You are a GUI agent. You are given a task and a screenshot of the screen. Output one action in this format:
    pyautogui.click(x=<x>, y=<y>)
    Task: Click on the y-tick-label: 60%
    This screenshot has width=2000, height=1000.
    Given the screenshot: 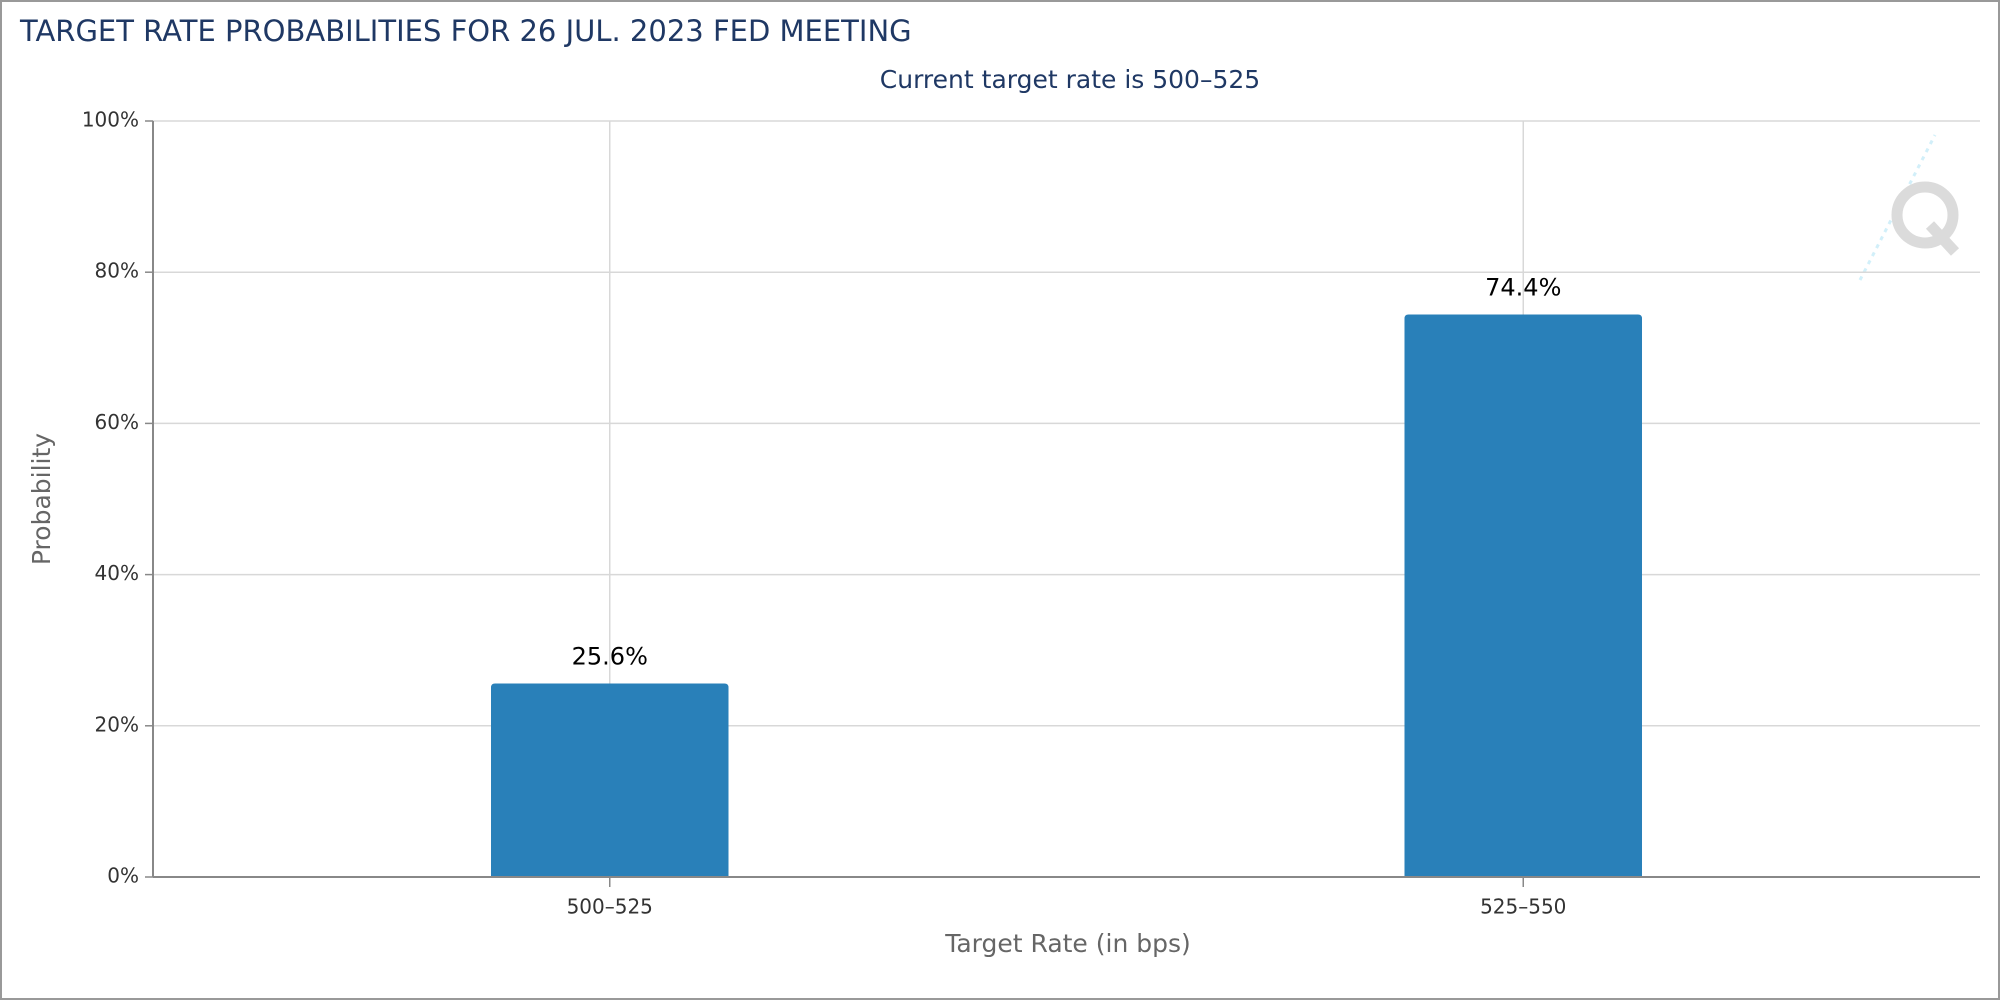 What is the action you would take?
    pyautogui.click(x=117, y=422)
    